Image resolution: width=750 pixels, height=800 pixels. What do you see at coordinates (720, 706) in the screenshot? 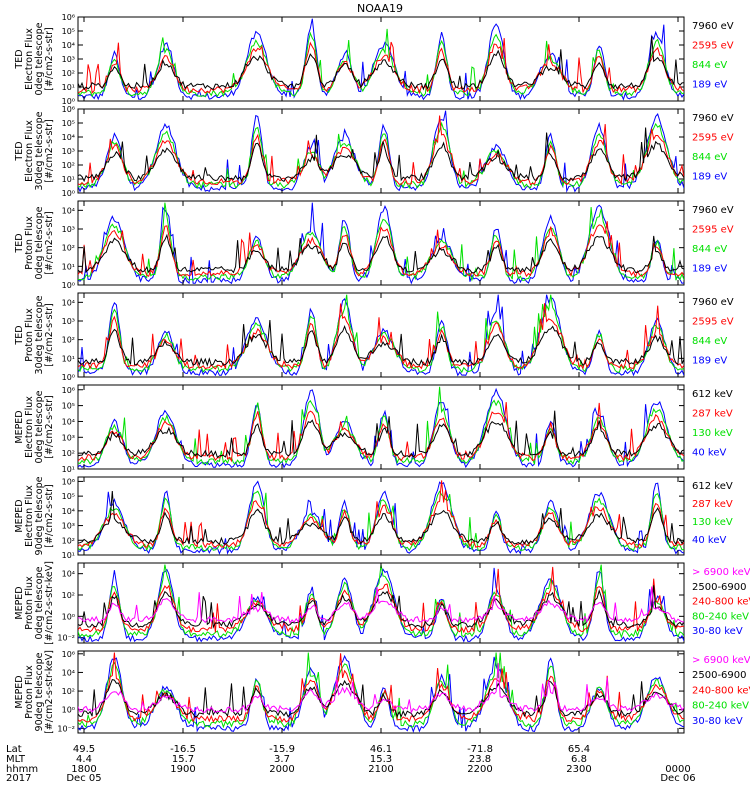
I see `legend-entry: 80-240 keV` at bounding box center [720, 706].